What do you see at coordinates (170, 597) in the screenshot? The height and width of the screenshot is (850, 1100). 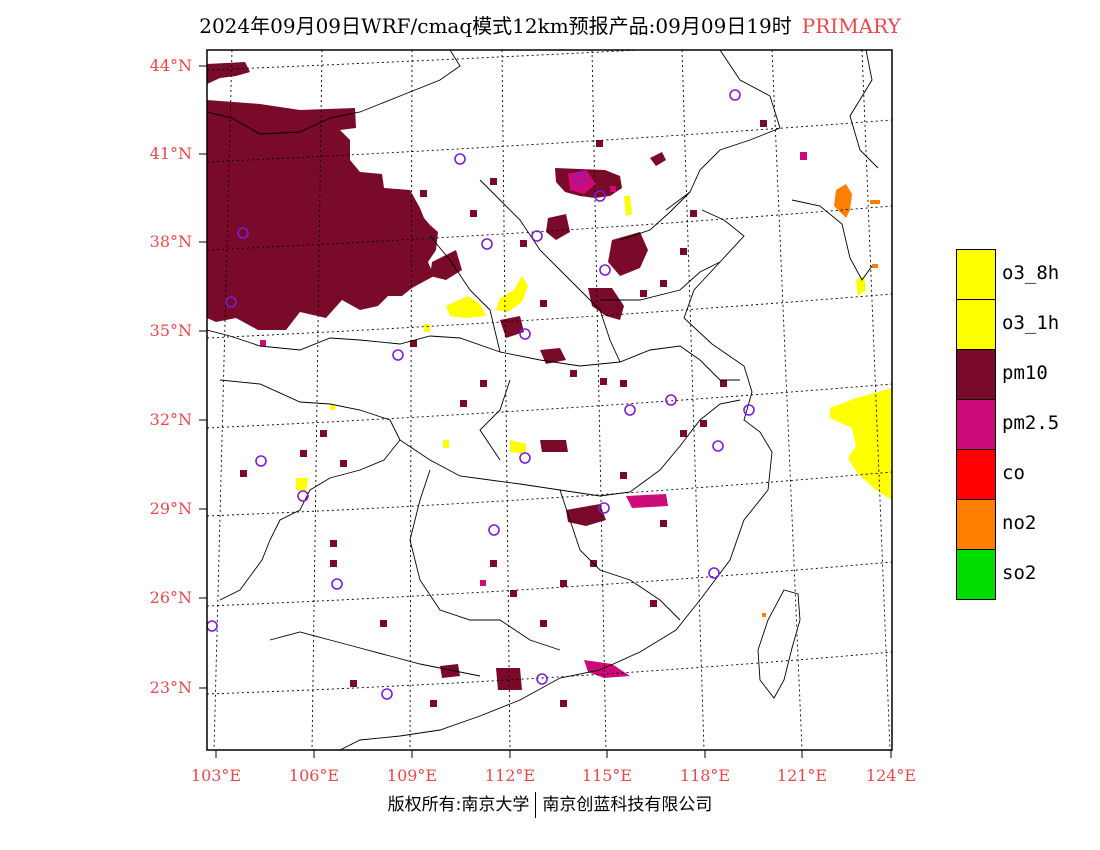 I see `lat-label-26: 26°N` at bounding box center [170, 597].